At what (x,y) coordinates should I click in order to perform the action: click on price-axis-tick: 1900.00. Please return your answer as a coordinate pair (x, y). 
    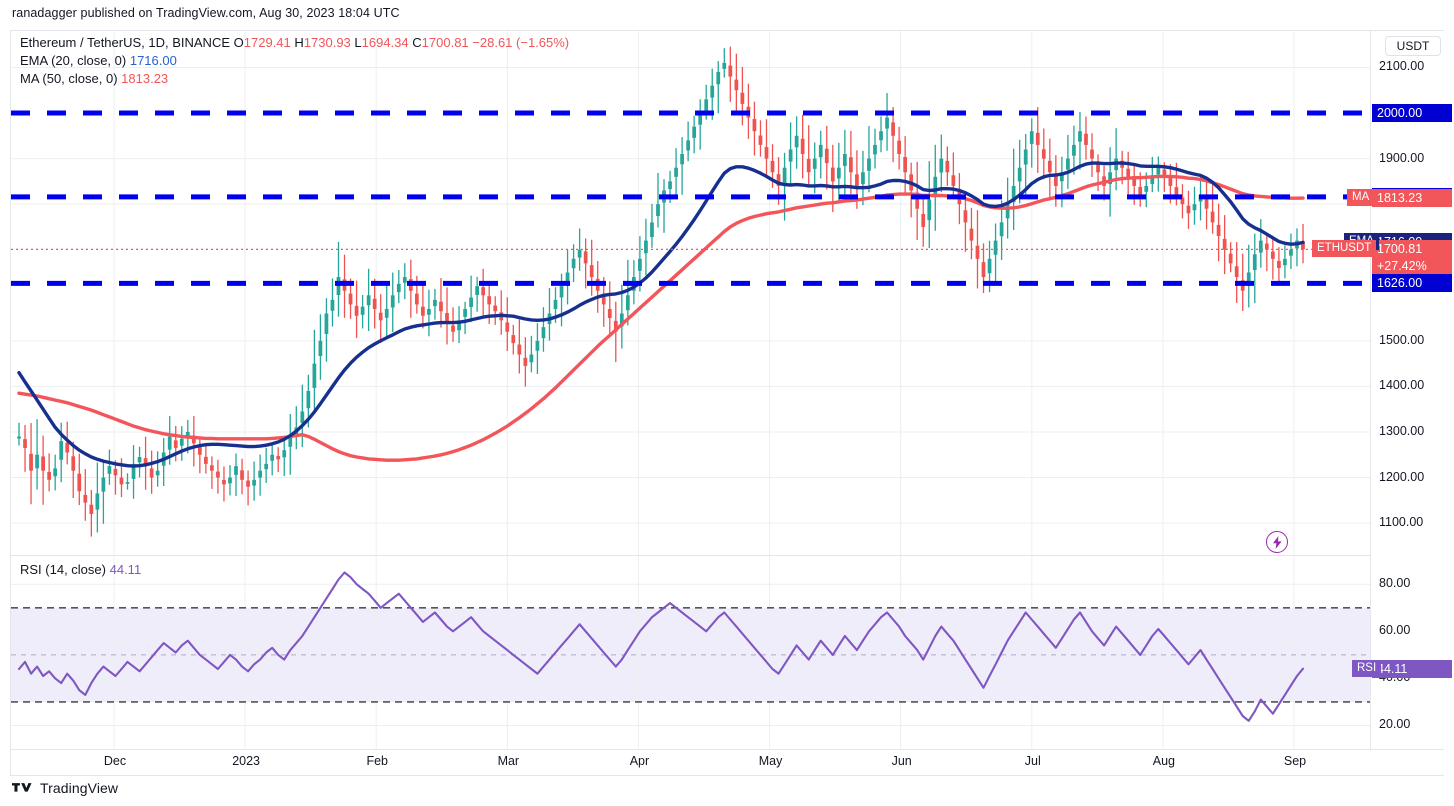
    Looking at the image, I should click on (1402, 157).